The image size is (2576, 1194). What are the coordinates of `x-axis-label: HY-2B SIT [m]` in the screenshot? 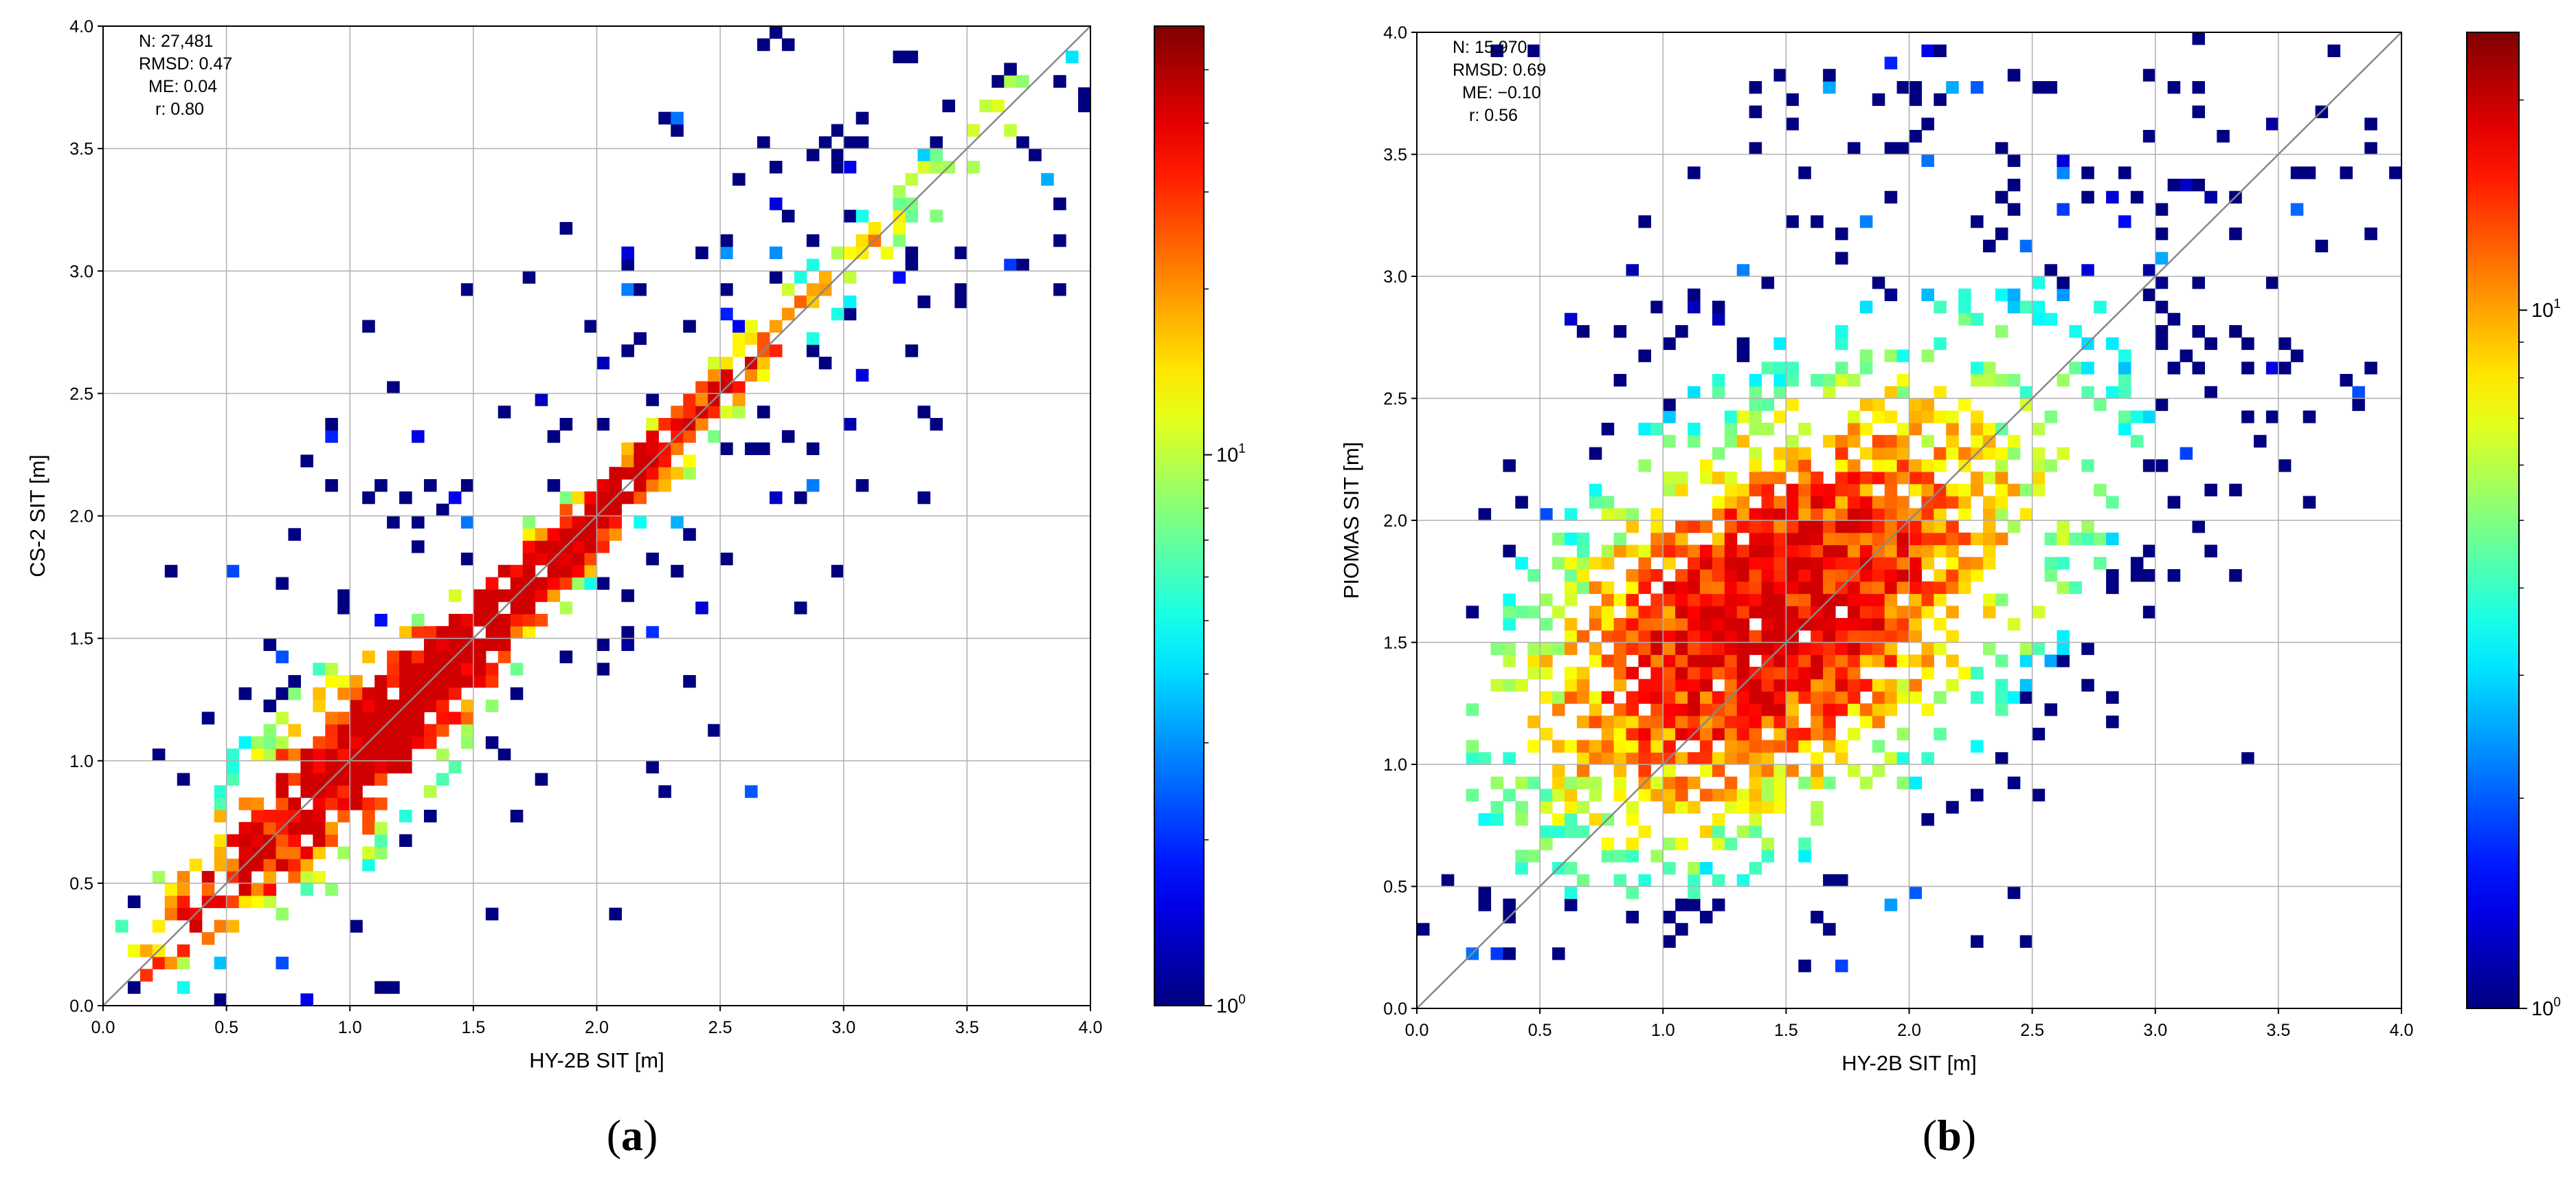 It's located at (1908, 1063).